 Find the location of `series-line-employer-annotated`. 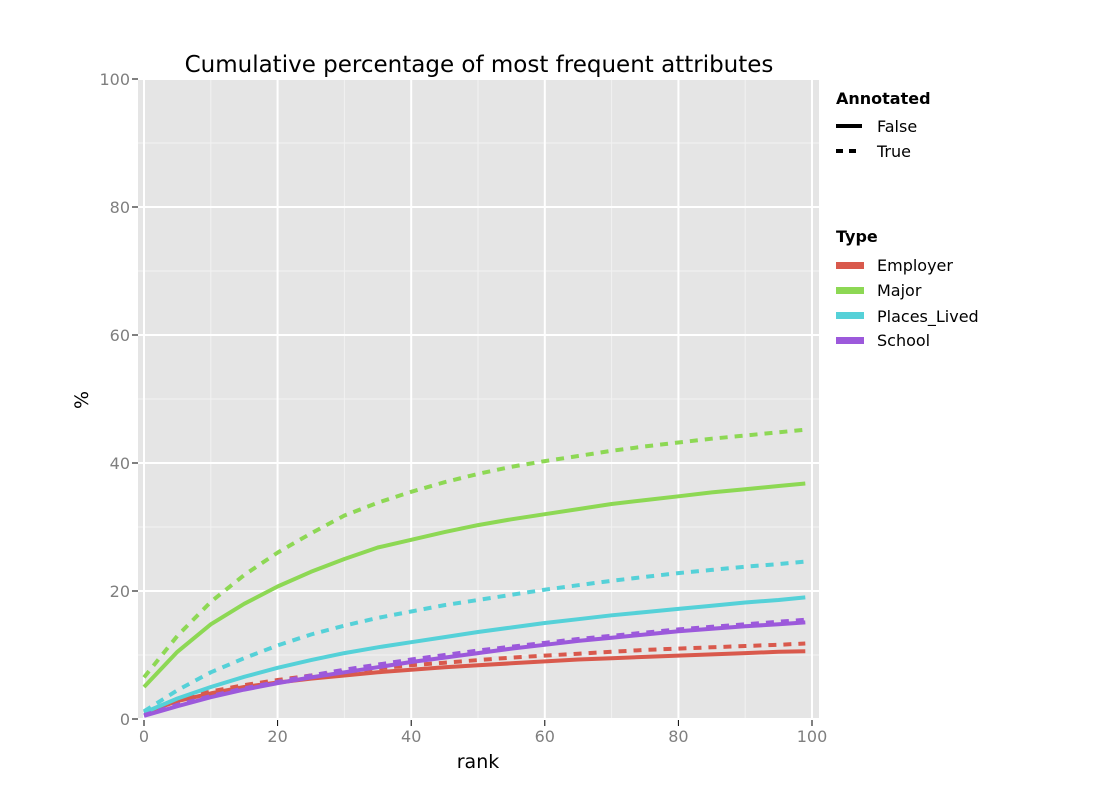

series-line-employer-annotated is located at coordinates (474, 677).